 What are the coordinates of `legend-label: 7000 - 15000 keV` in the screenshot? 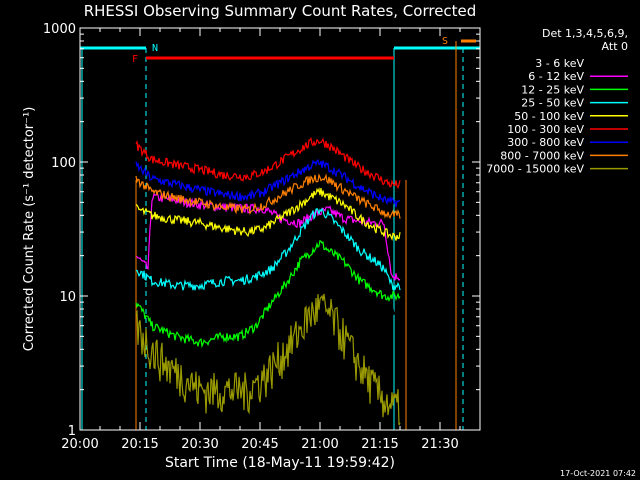 It's located at (535, 169).